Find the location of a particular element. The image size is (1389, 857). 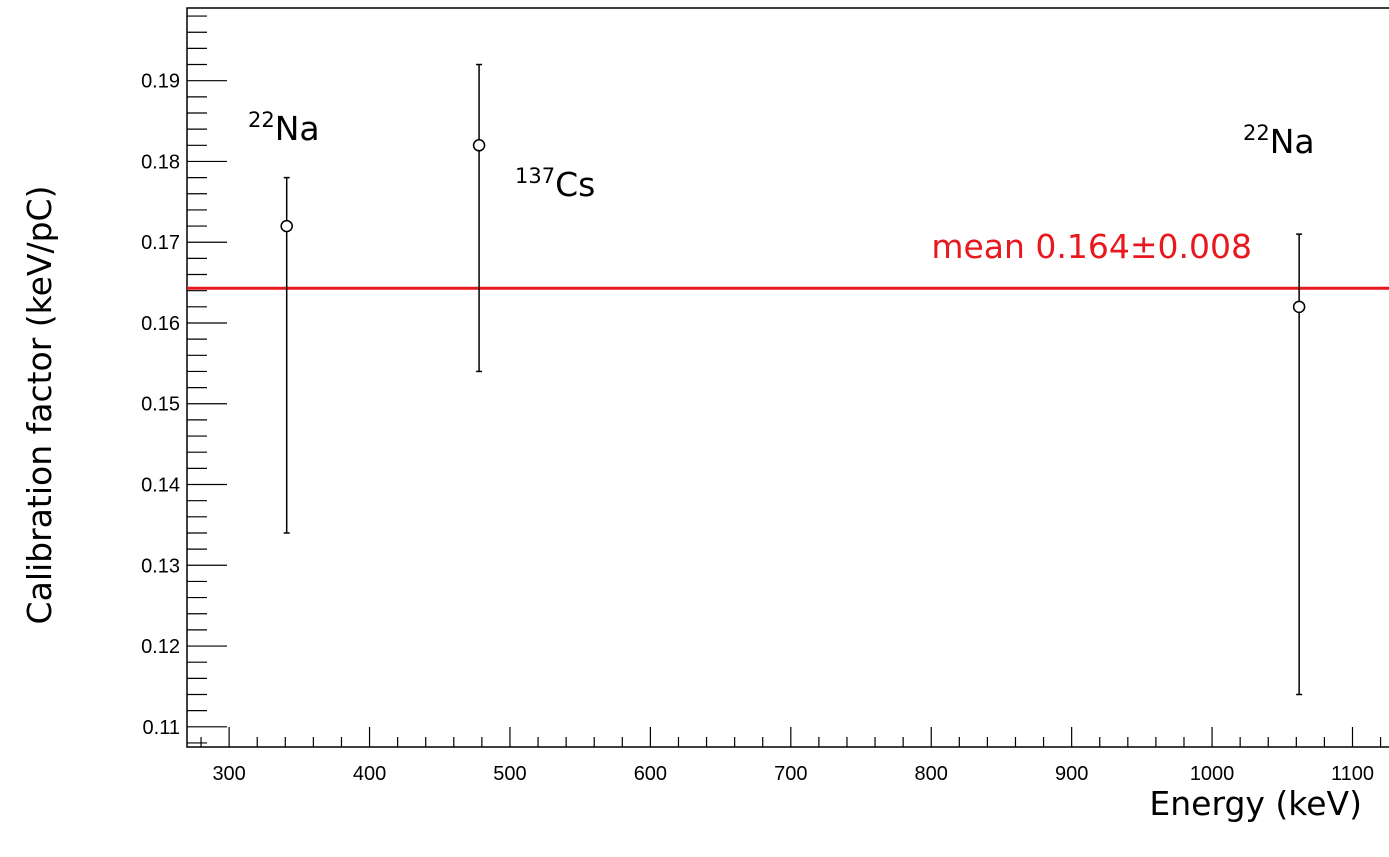

isotope-mass-number: 137 is located at coordinates (535, 176).